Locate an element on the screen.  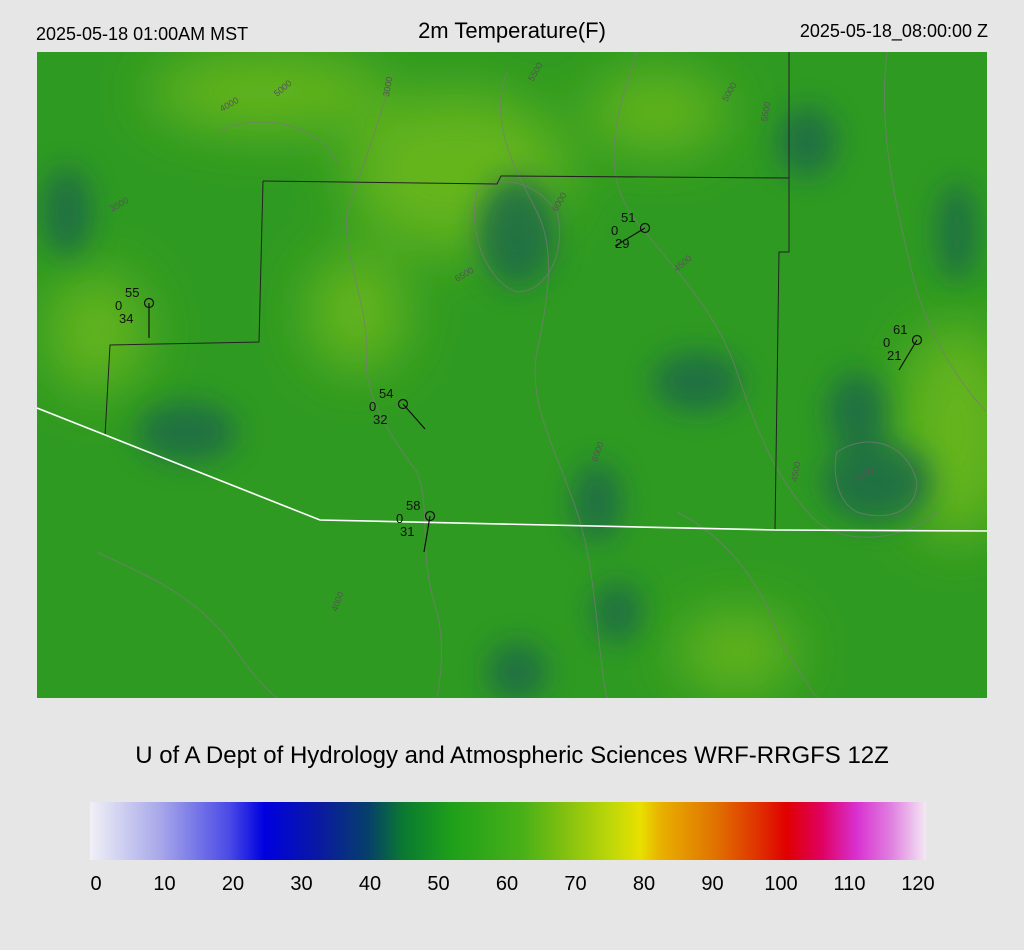
station-temp: 55 is located at coordinates (132, 292).